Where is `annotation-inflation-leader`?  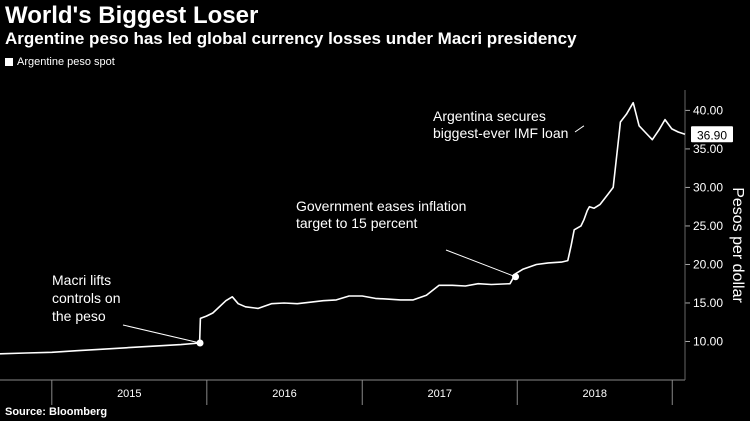 annotation-inflation-leader is located at coordinates (480, 263).